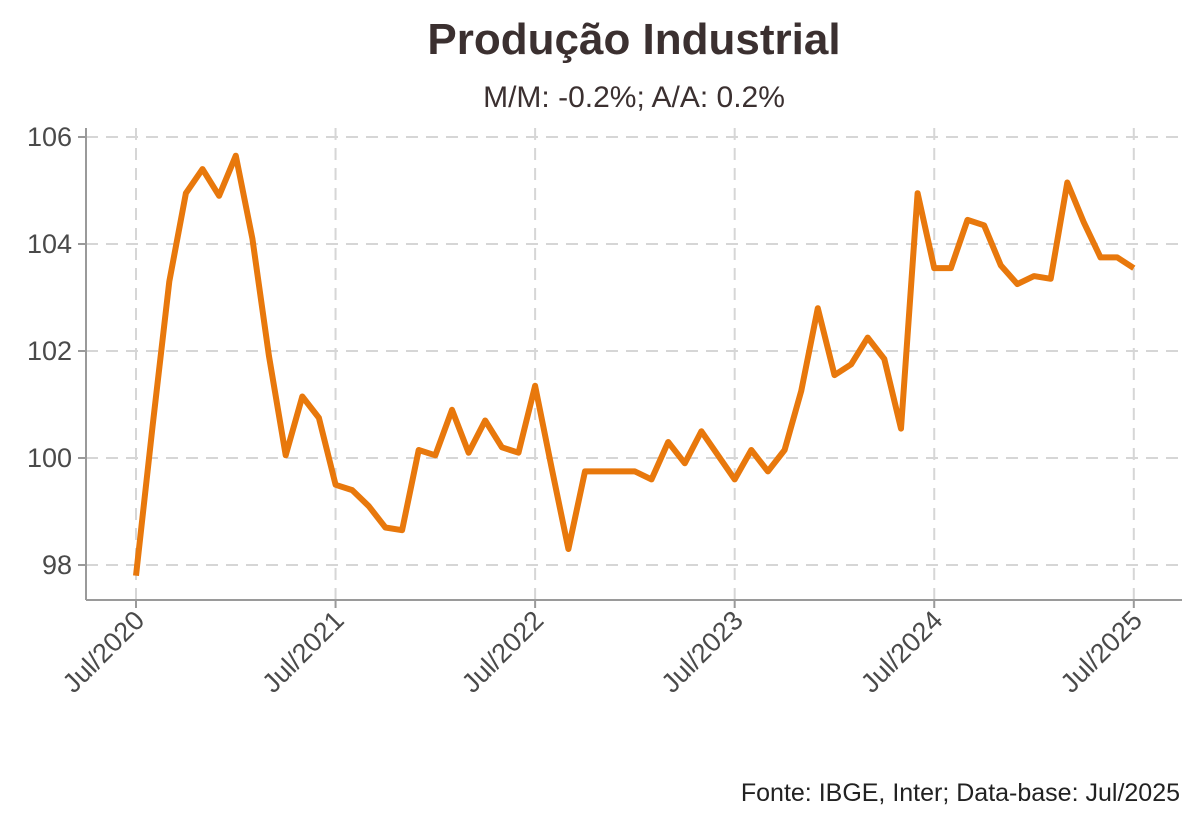  I want to click on x-tick-label-24: Jul/2022, so click(502, 651).